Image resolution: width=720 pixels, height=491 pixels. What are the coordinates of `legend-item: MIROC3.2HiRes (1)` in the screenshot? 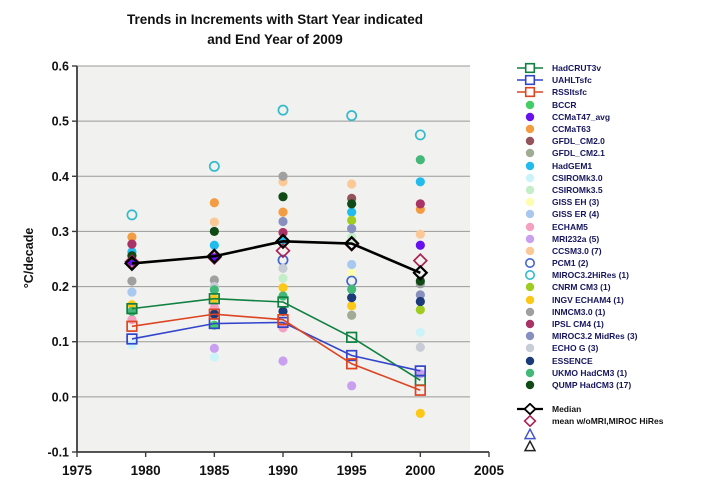 It's located at (617, 275).